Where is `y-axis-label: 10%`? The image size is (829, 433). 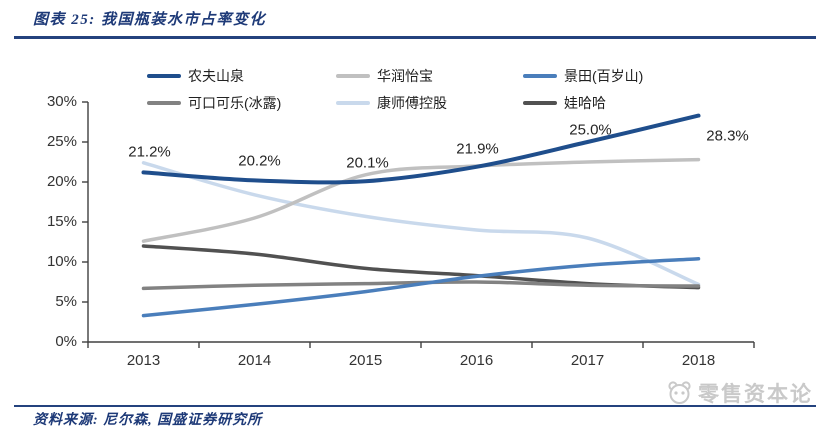 y-axis-label: 10% is located at coordinates (61, 261).